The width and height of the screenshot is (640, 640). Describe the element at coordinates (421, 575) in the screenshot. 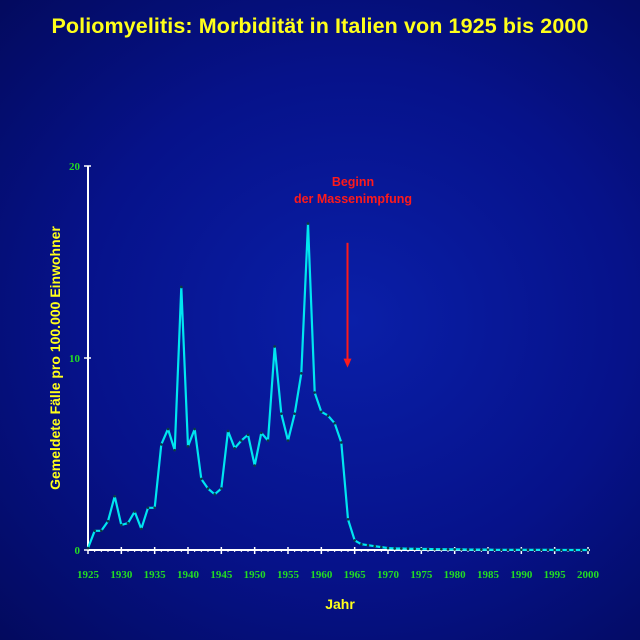

I see `x-tick-label: 1975` at that location.